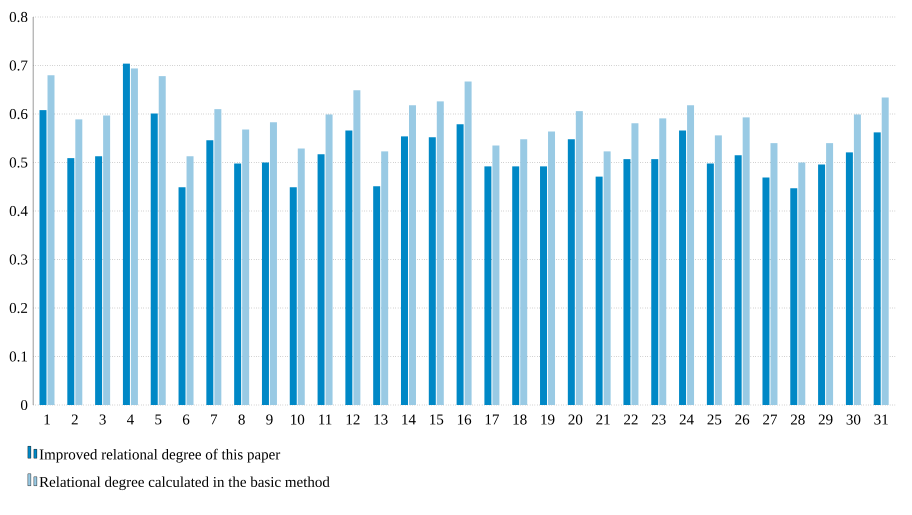 Image resolution: width=912 pixels, height=515 pixels. I want to click on x-tick-label: 30, so click(853, 419).